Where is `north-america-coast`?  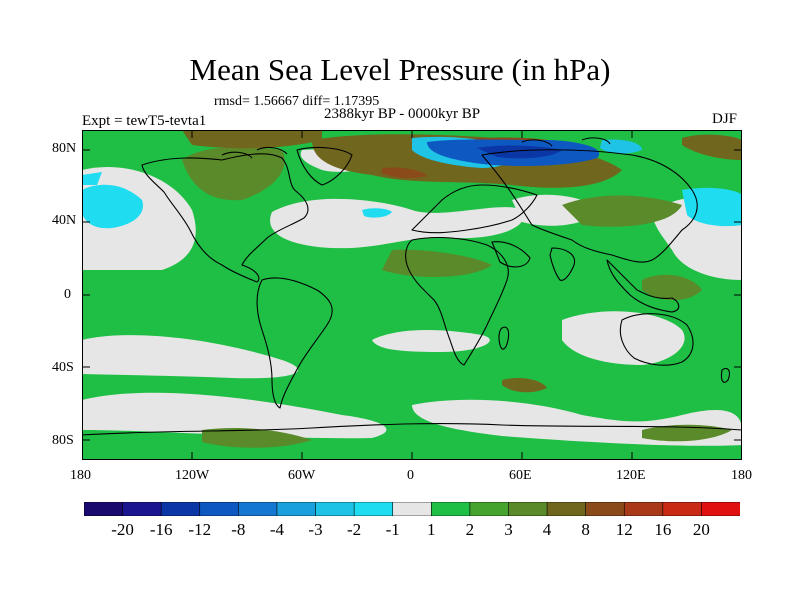
north-america-coast is located at coordinates (225, 218).